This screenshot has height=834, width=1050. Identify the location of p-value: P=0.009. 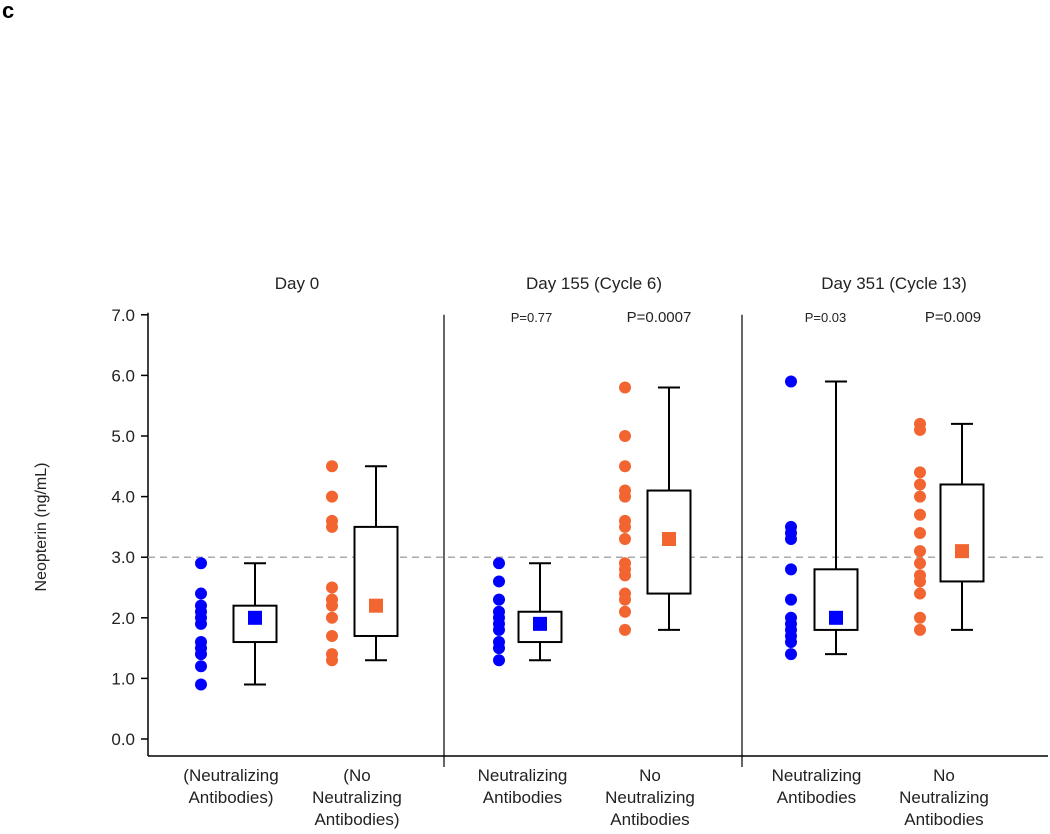
(953, 317).